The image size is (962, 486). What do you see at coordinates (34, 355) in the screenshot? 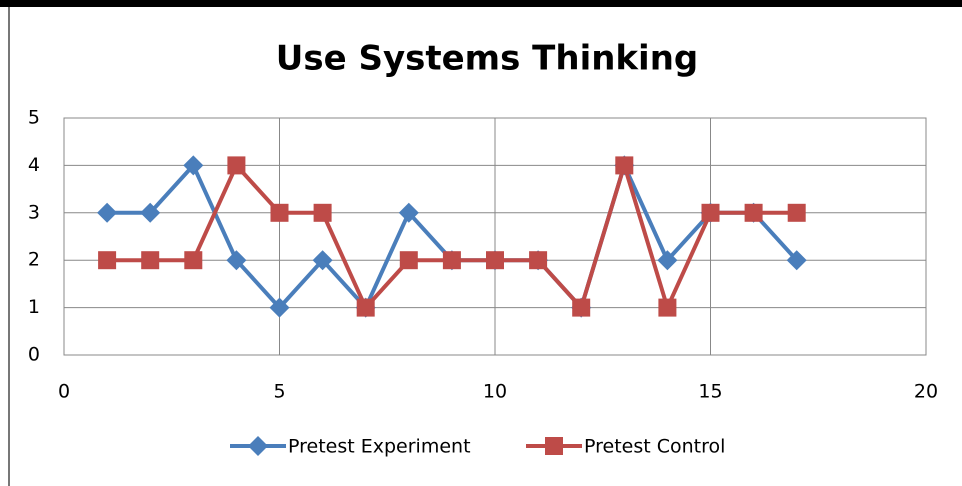
I see `y-tick-label: 0` at bounding box center [34, 355].